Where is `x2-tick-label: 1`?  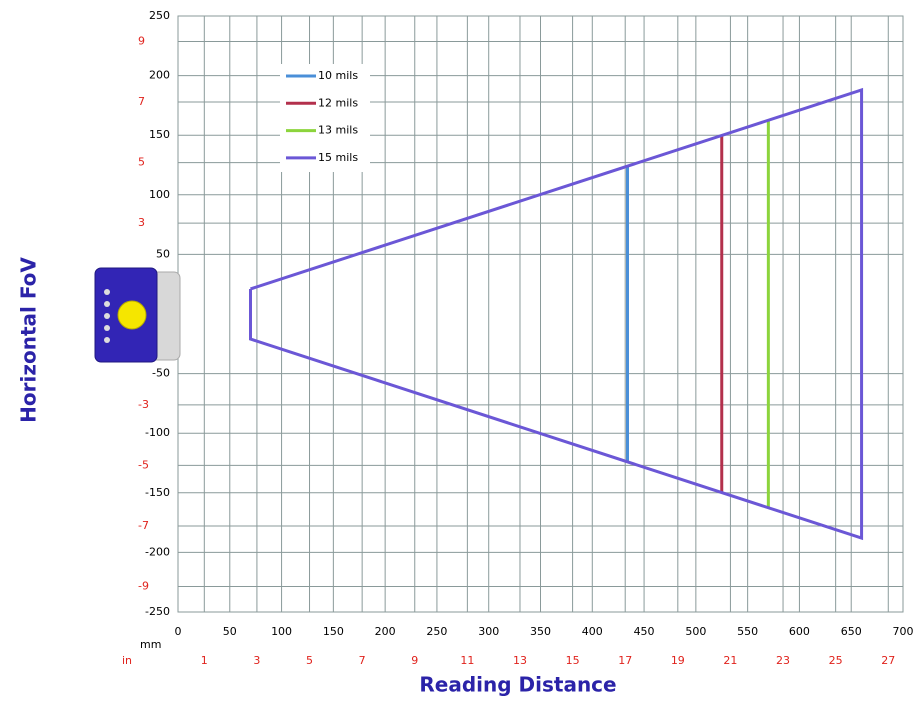
x2-tick-label: 1 is located at coordinates (204, 660).